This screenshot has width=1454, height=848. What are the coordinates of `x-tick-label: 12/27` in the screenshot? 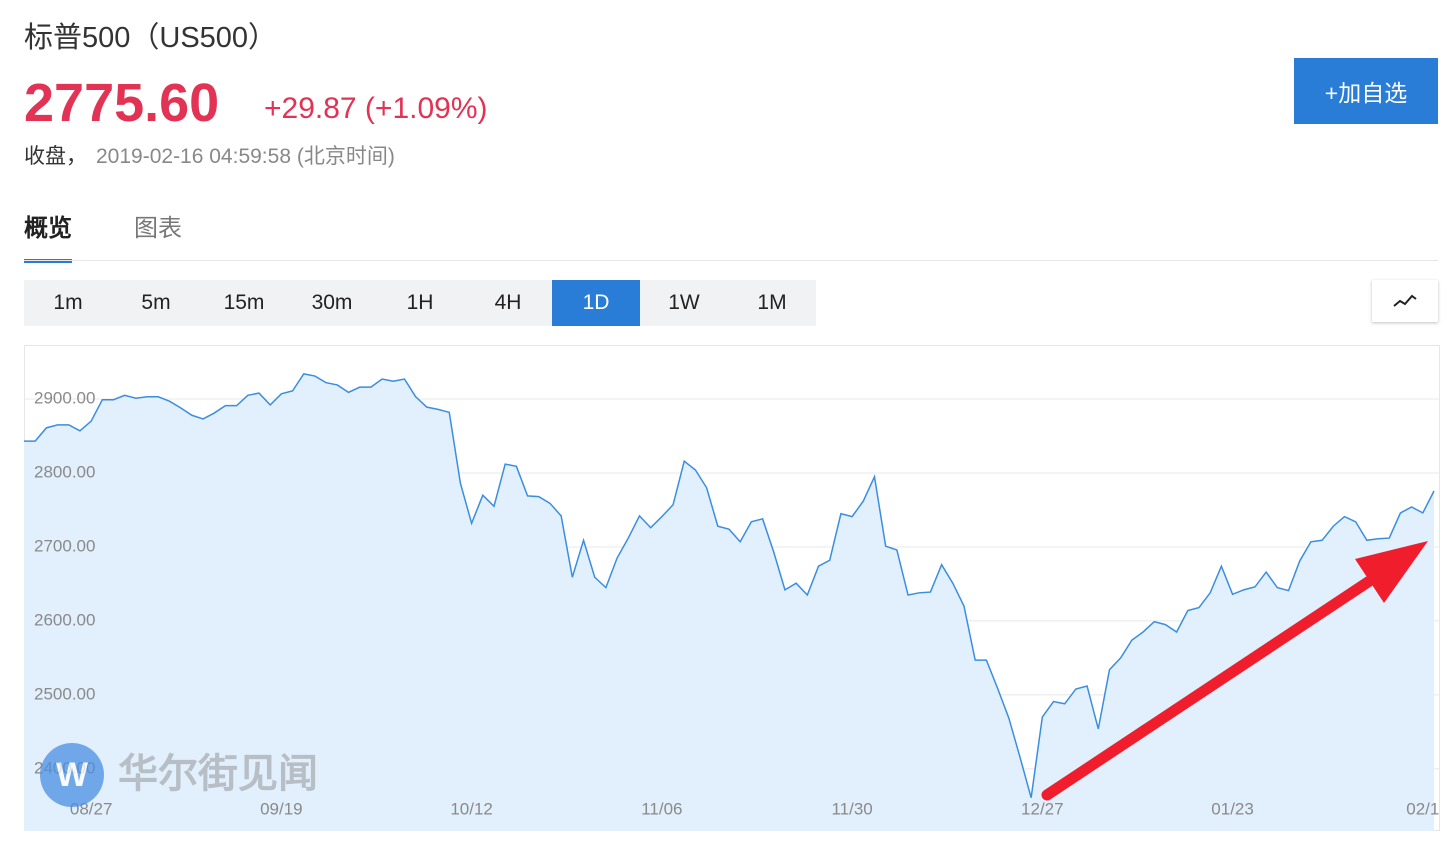 It's located at (1042, 808).